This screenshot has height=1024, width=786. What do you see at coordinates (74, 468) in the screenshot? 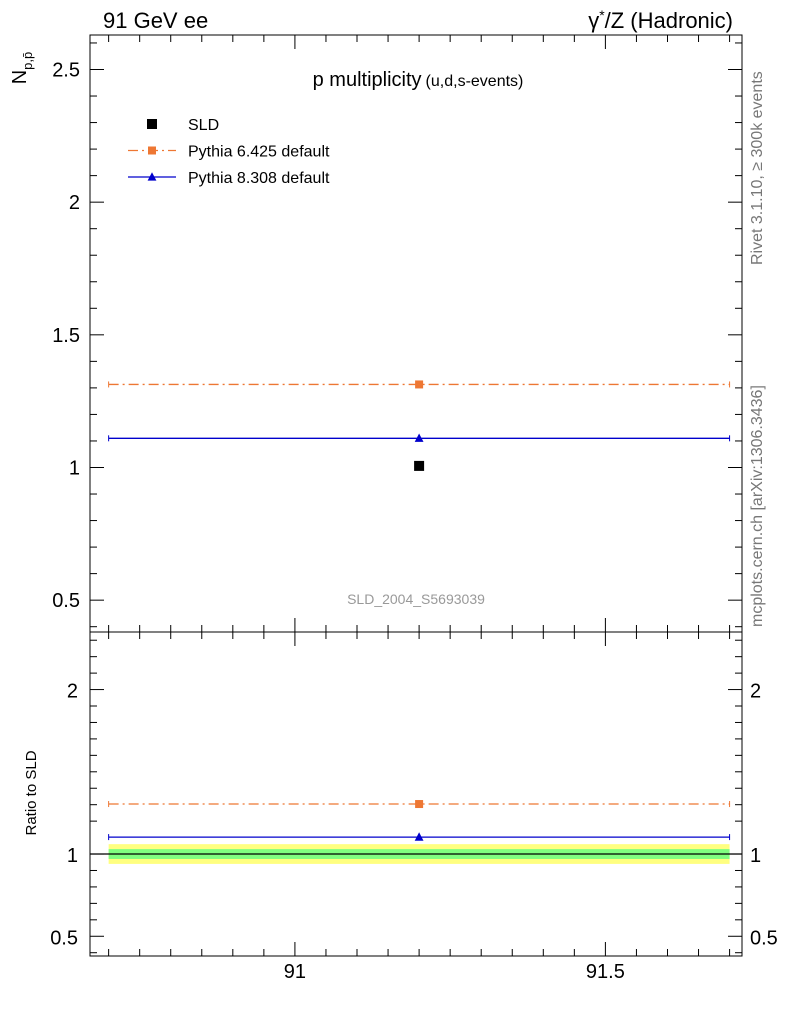
I see `y-tick-label: 1` at bounding box center [74, 468].